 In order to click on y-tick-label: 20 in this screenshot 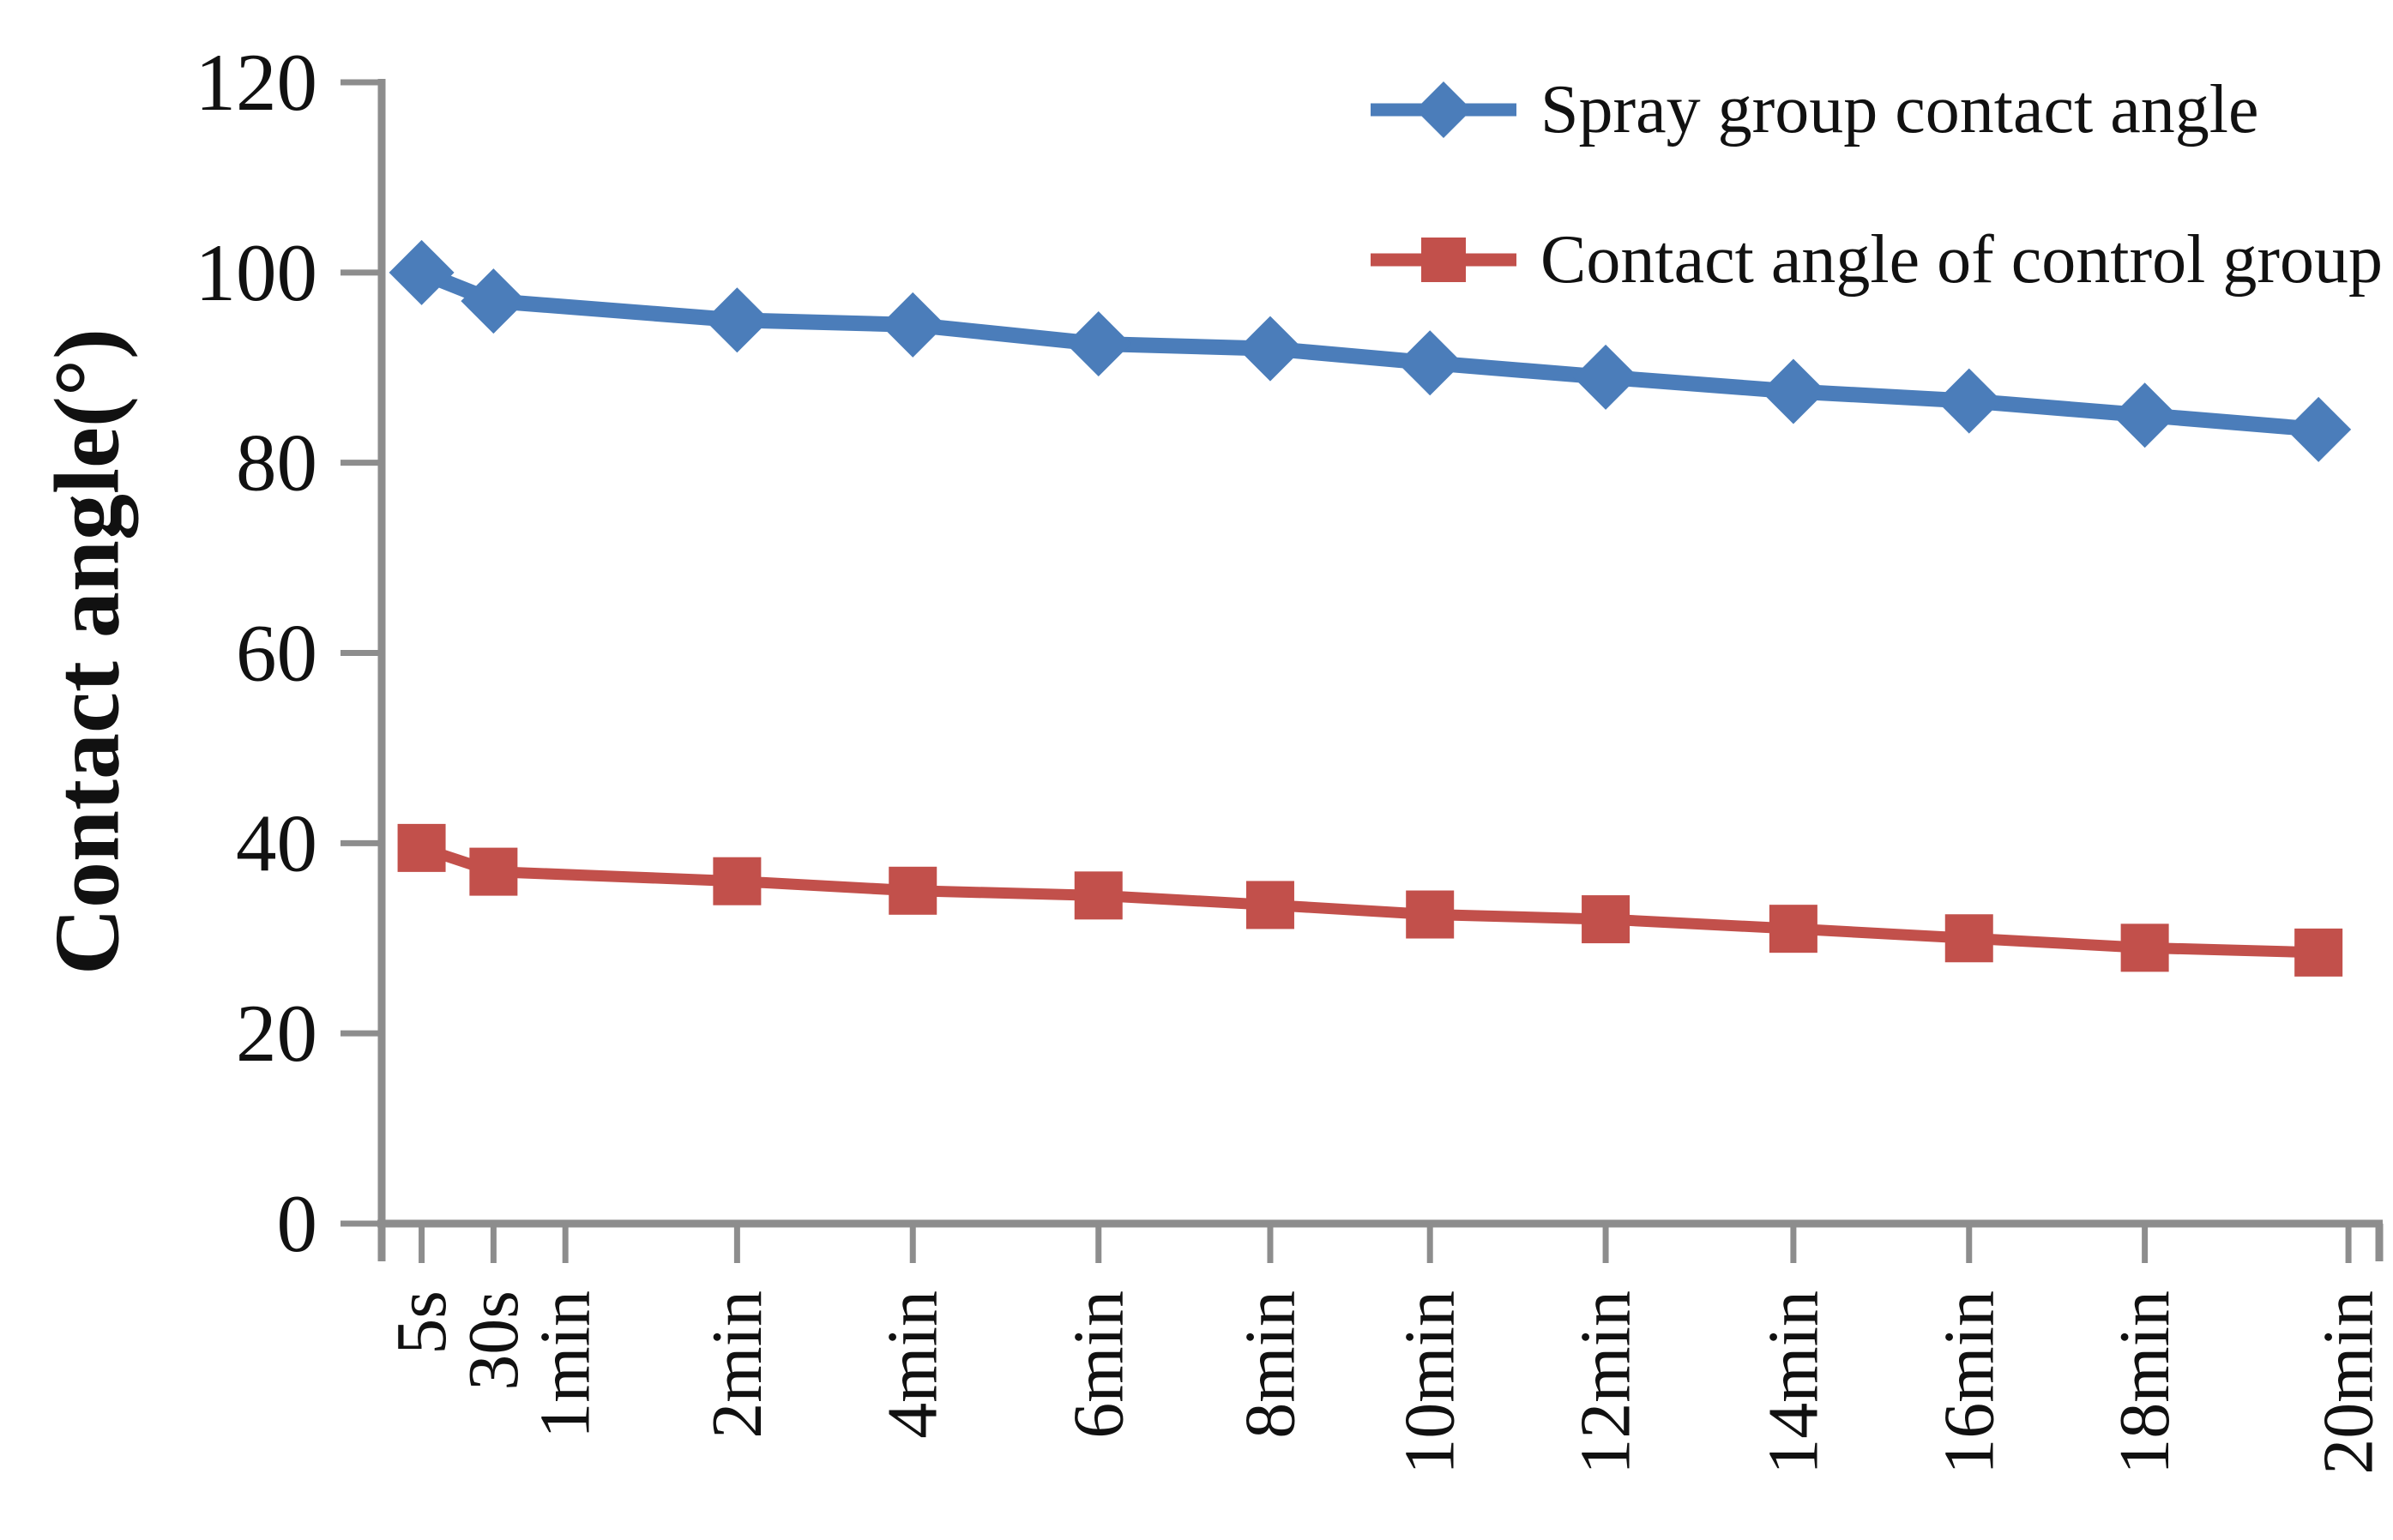, I will do `click(276, 1033)`.